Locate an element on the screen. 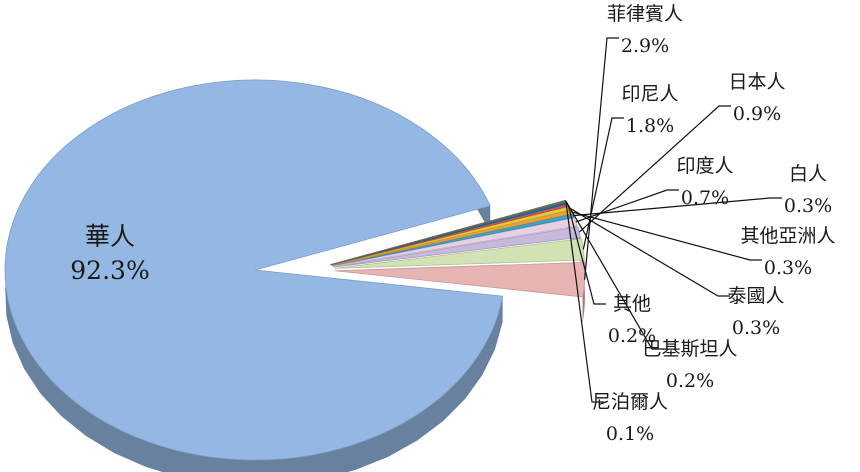 The image size is (860, 472). slice-name-label: 其他亞洲人 is located at coordinates (787, 236).